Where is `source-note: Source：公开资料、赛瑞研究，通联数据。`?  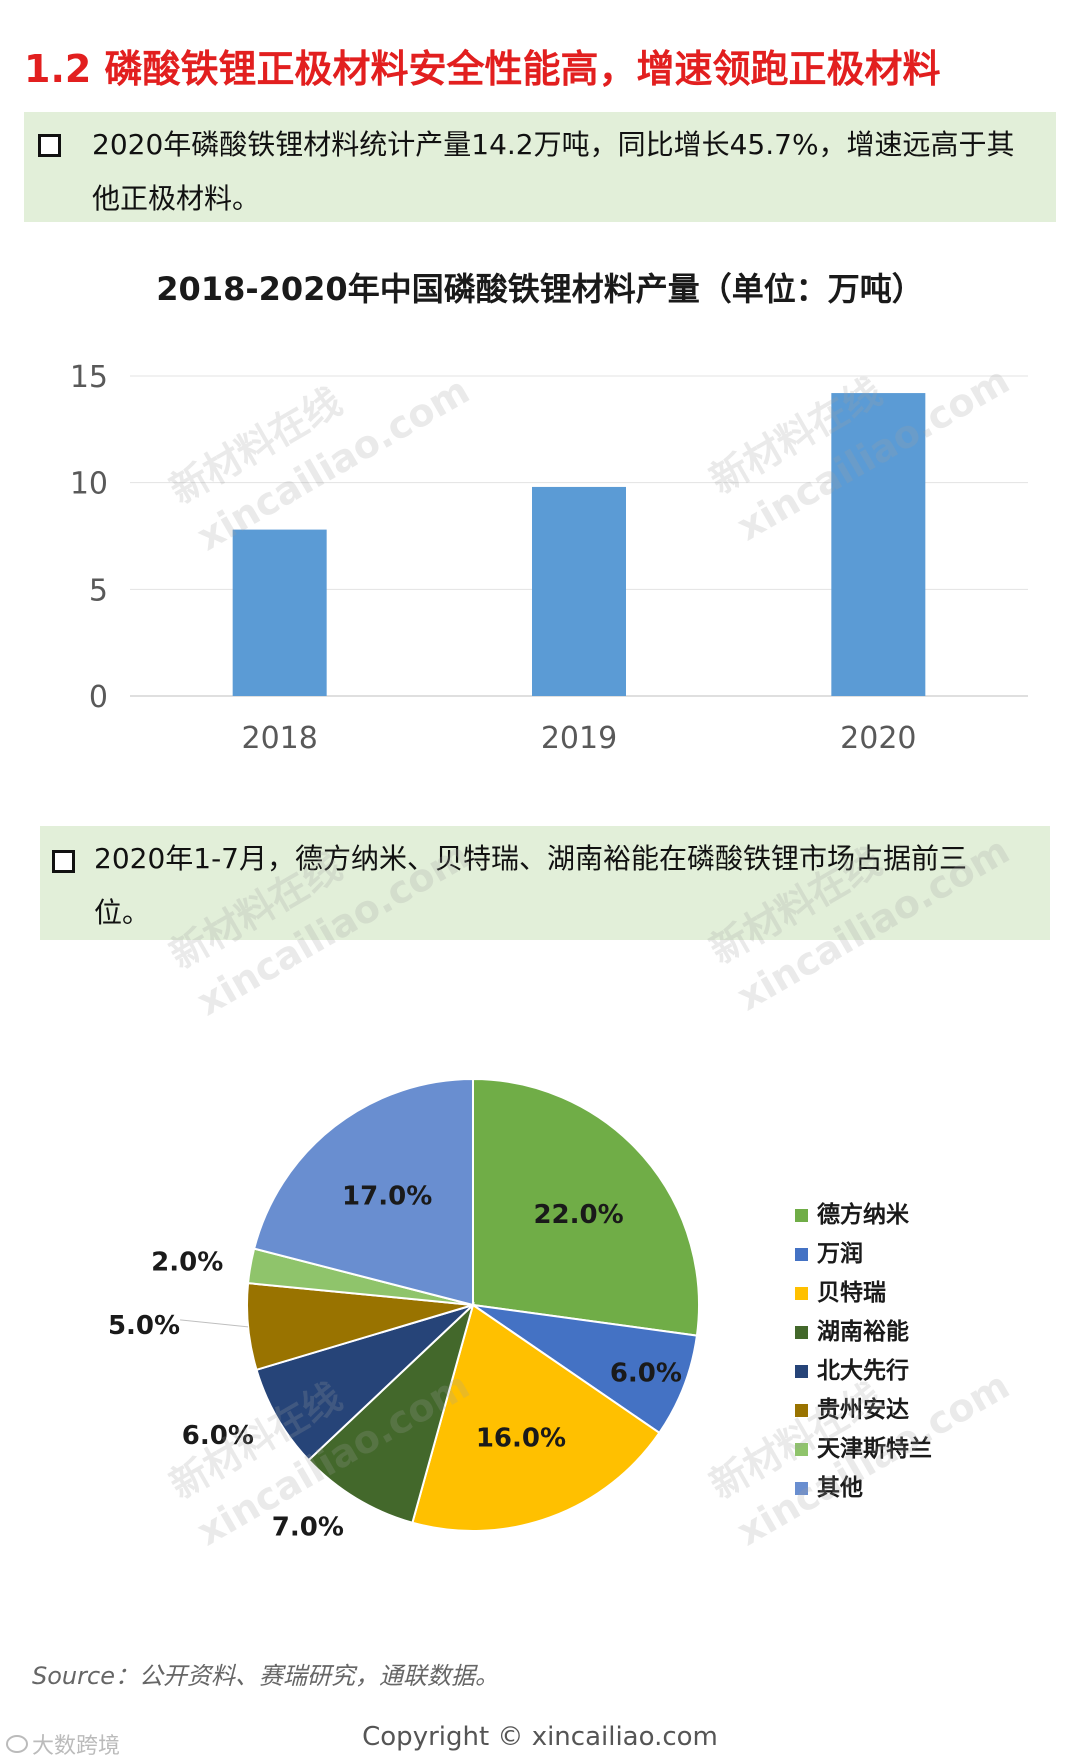 source-note: Source：公开资料、赛瑞研究，通联数据。 is located at coordinates (265, 1676).